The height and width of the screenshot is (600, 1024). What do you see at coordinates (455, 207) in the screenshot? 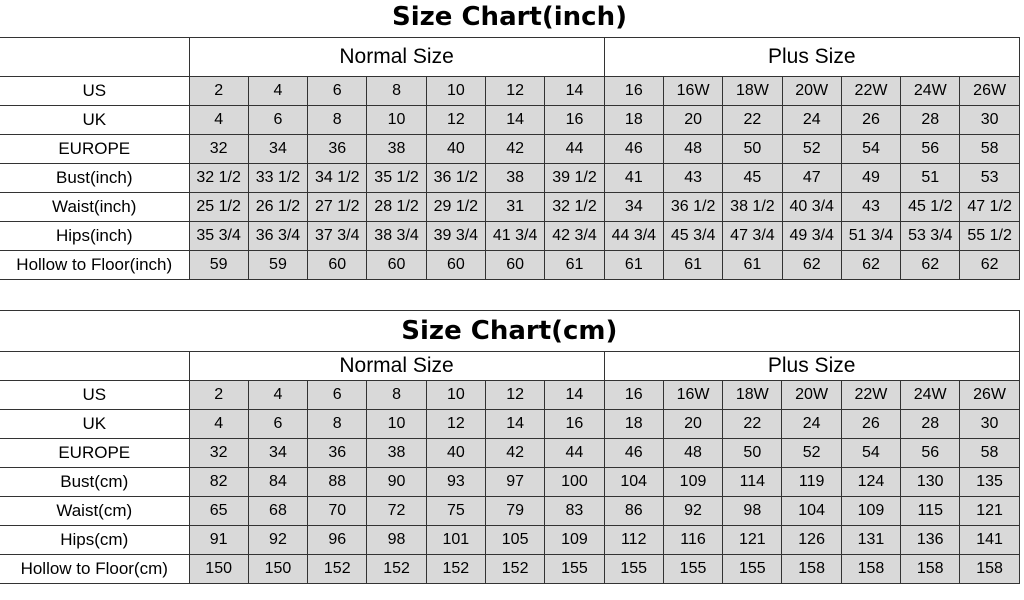
I see `table-cell: 29 1/2` at bounding box center [455, 207].